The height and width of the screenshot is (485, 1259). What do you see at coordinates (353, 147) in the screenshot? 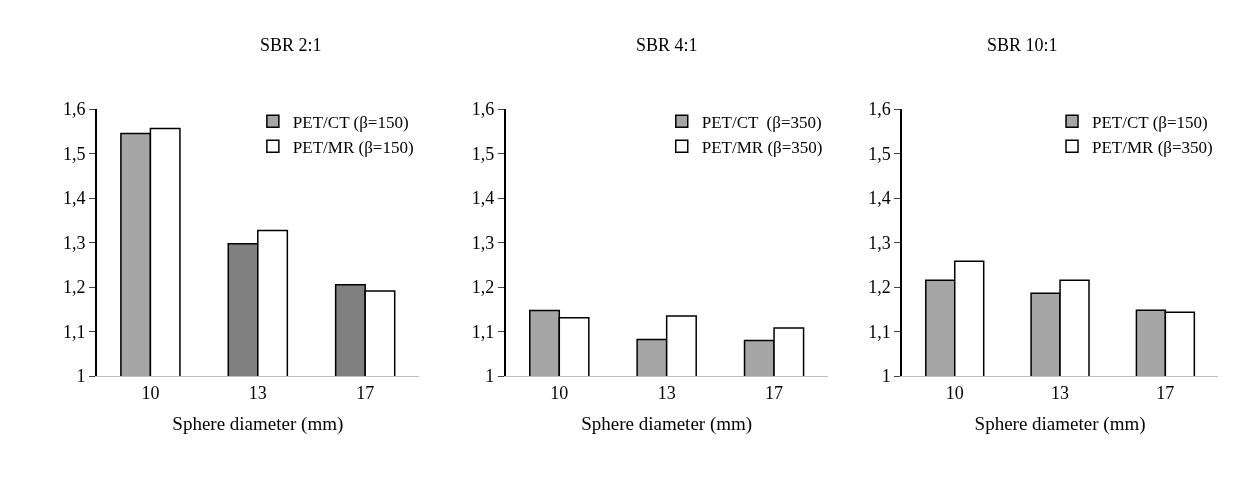
I see `legend-label: PET/MR (β=150)` at bounding box center [353, 147].